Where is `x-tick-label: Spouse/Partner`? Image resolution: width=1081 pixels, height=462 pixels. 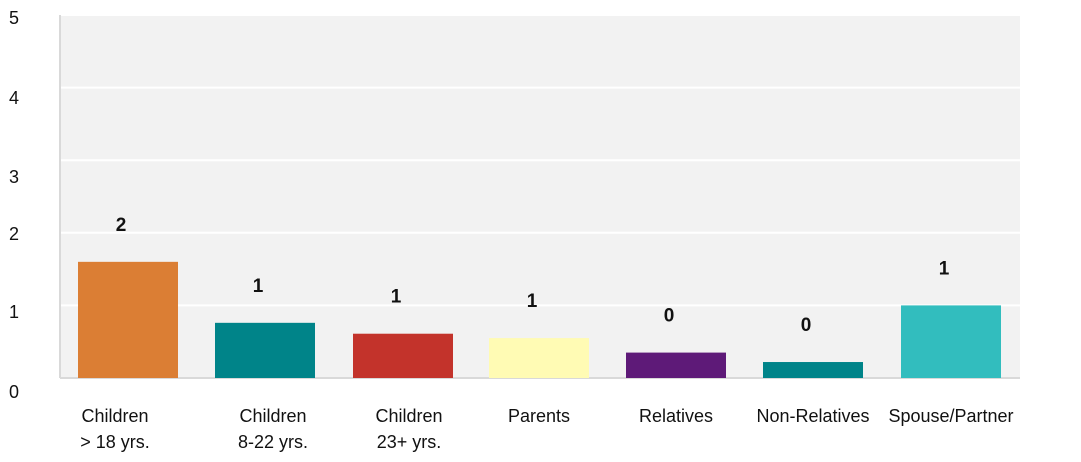
x-tick-label: Spouse/Partner is located at coordinates (950, 416).